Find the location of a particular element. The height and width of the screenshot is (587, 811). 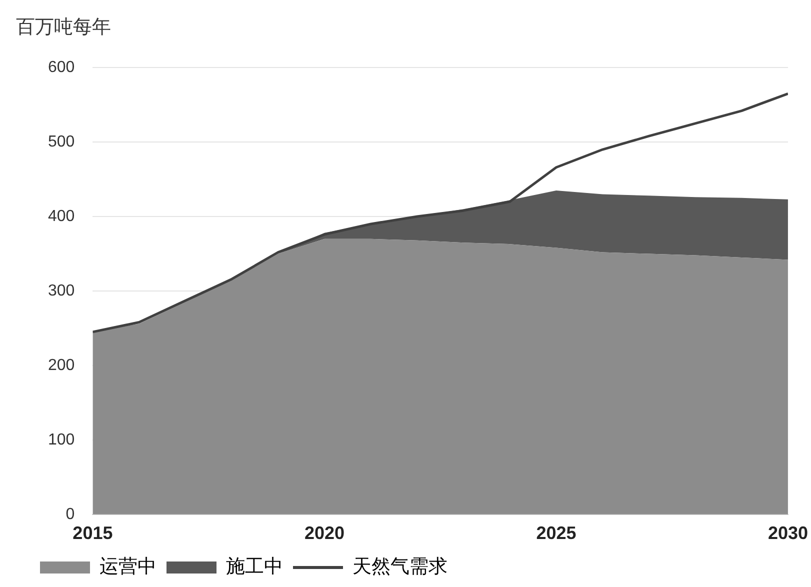

y-tick-label: 300 is located at coordinates (61, 291).